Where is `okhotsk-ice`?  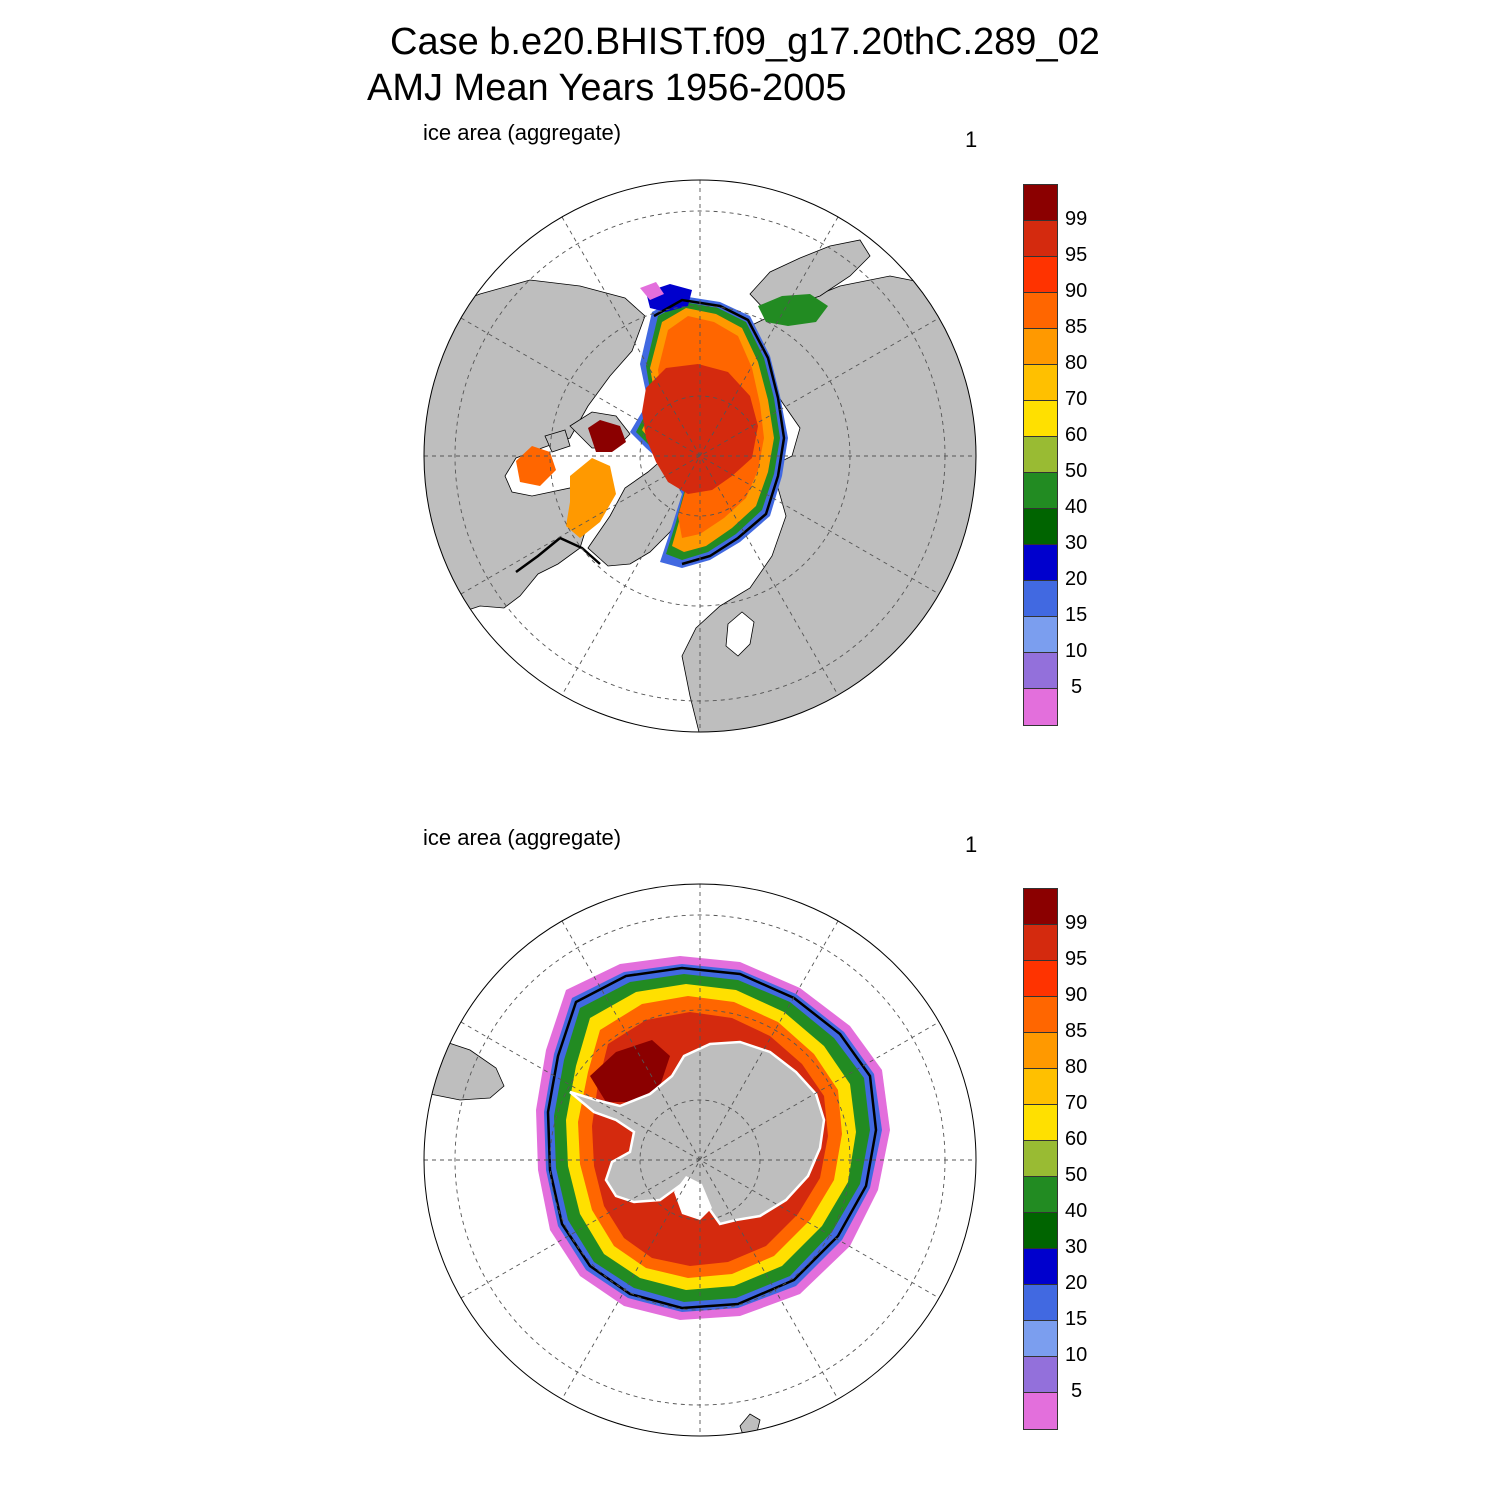 okhotsk-ice is located at coordinates (793, 310).